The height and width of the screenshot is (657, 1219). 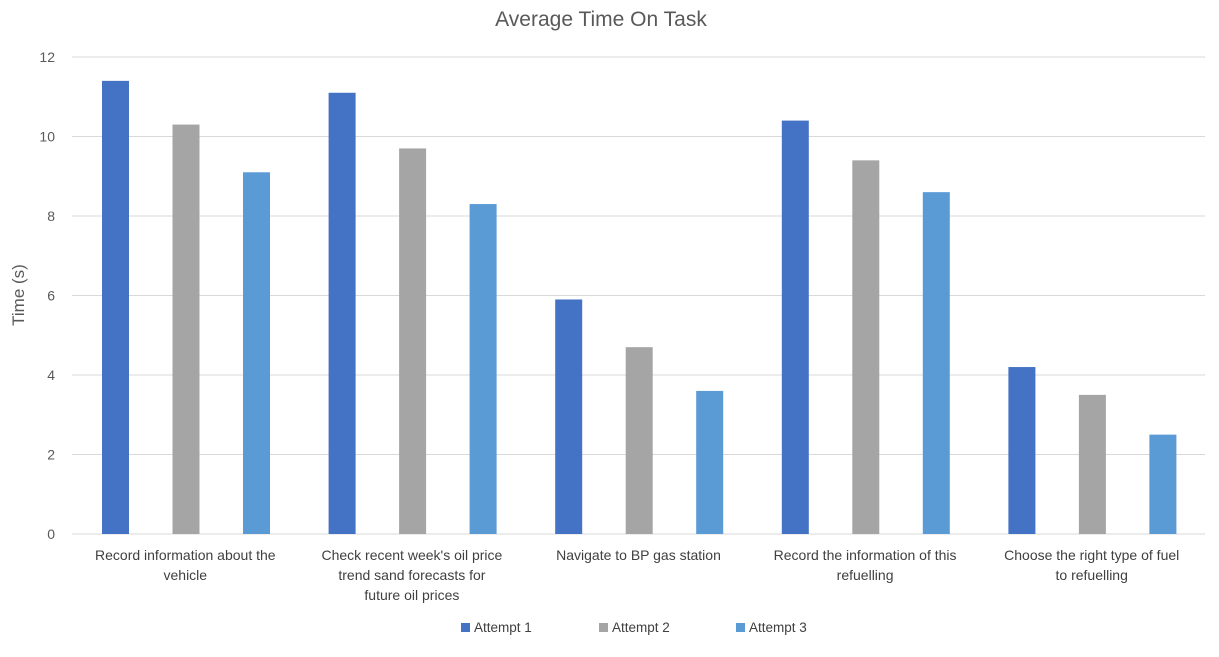 I want to click on x-category-label-line: Navigate to BP gas station, so click(x=638, y=555).